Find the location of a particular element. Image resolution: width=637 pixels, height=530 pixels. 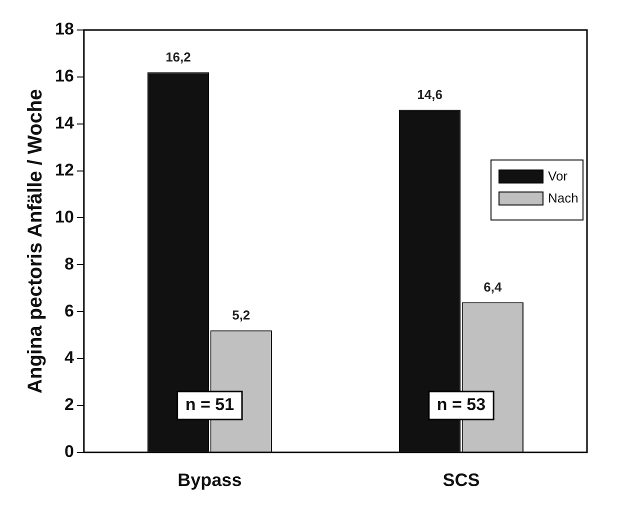

legend-label: Nach is located at coordinates (563, 198).